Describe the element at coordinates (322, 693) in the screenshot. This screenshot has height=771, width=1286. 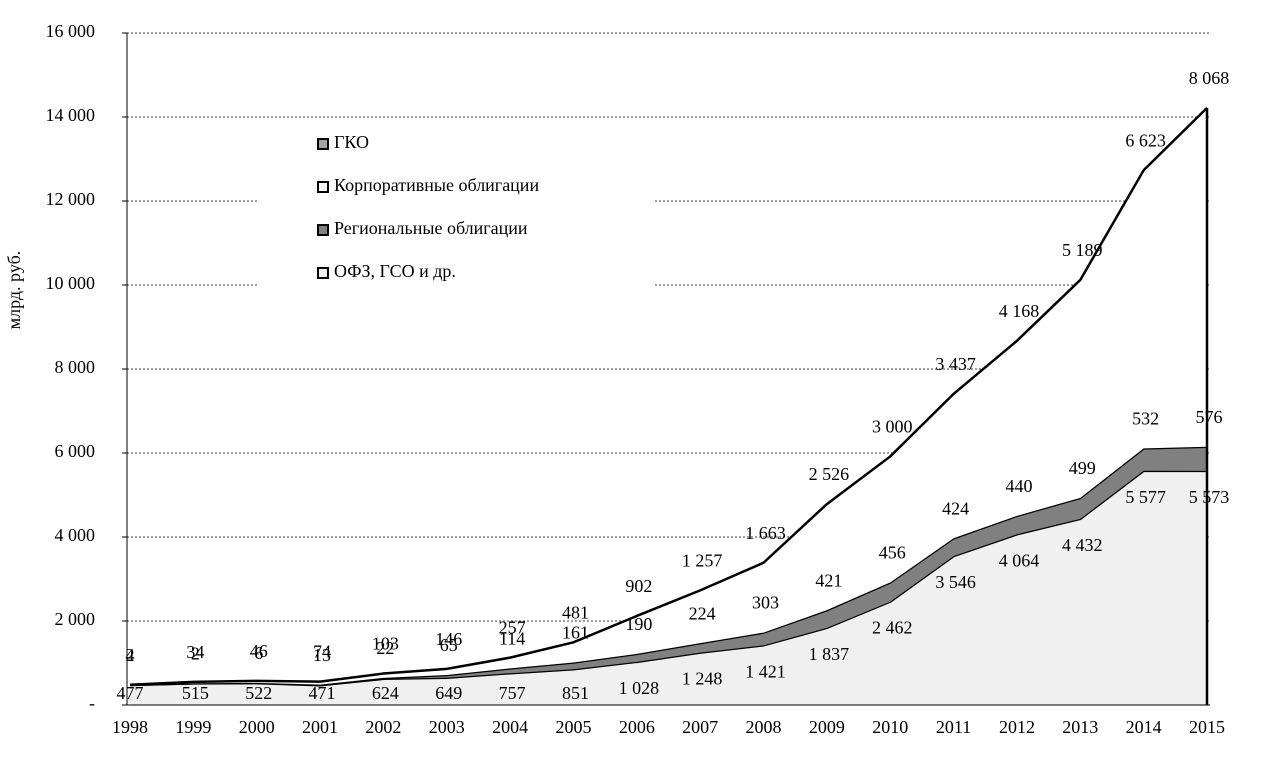
I see `data-label: 471` at that location.